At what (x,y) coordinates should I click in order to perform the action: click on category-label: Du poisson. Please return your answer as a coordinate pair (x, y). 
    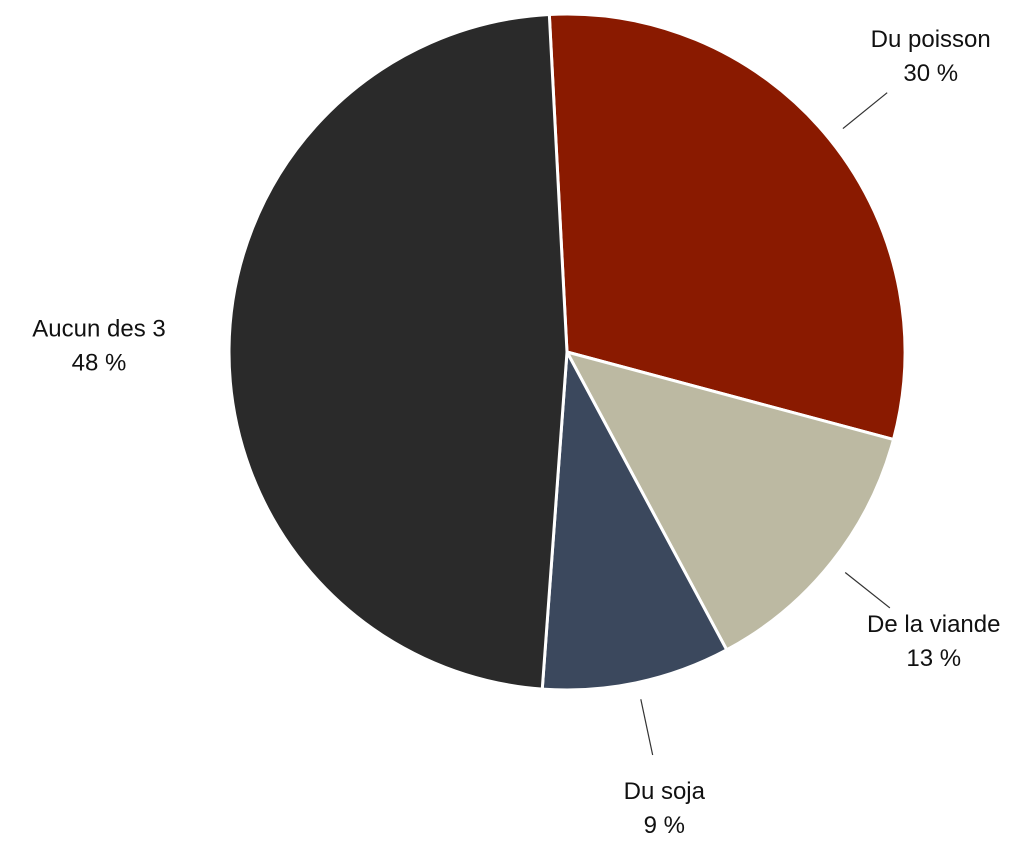
    Looking at the image, I should click on (931, 39).